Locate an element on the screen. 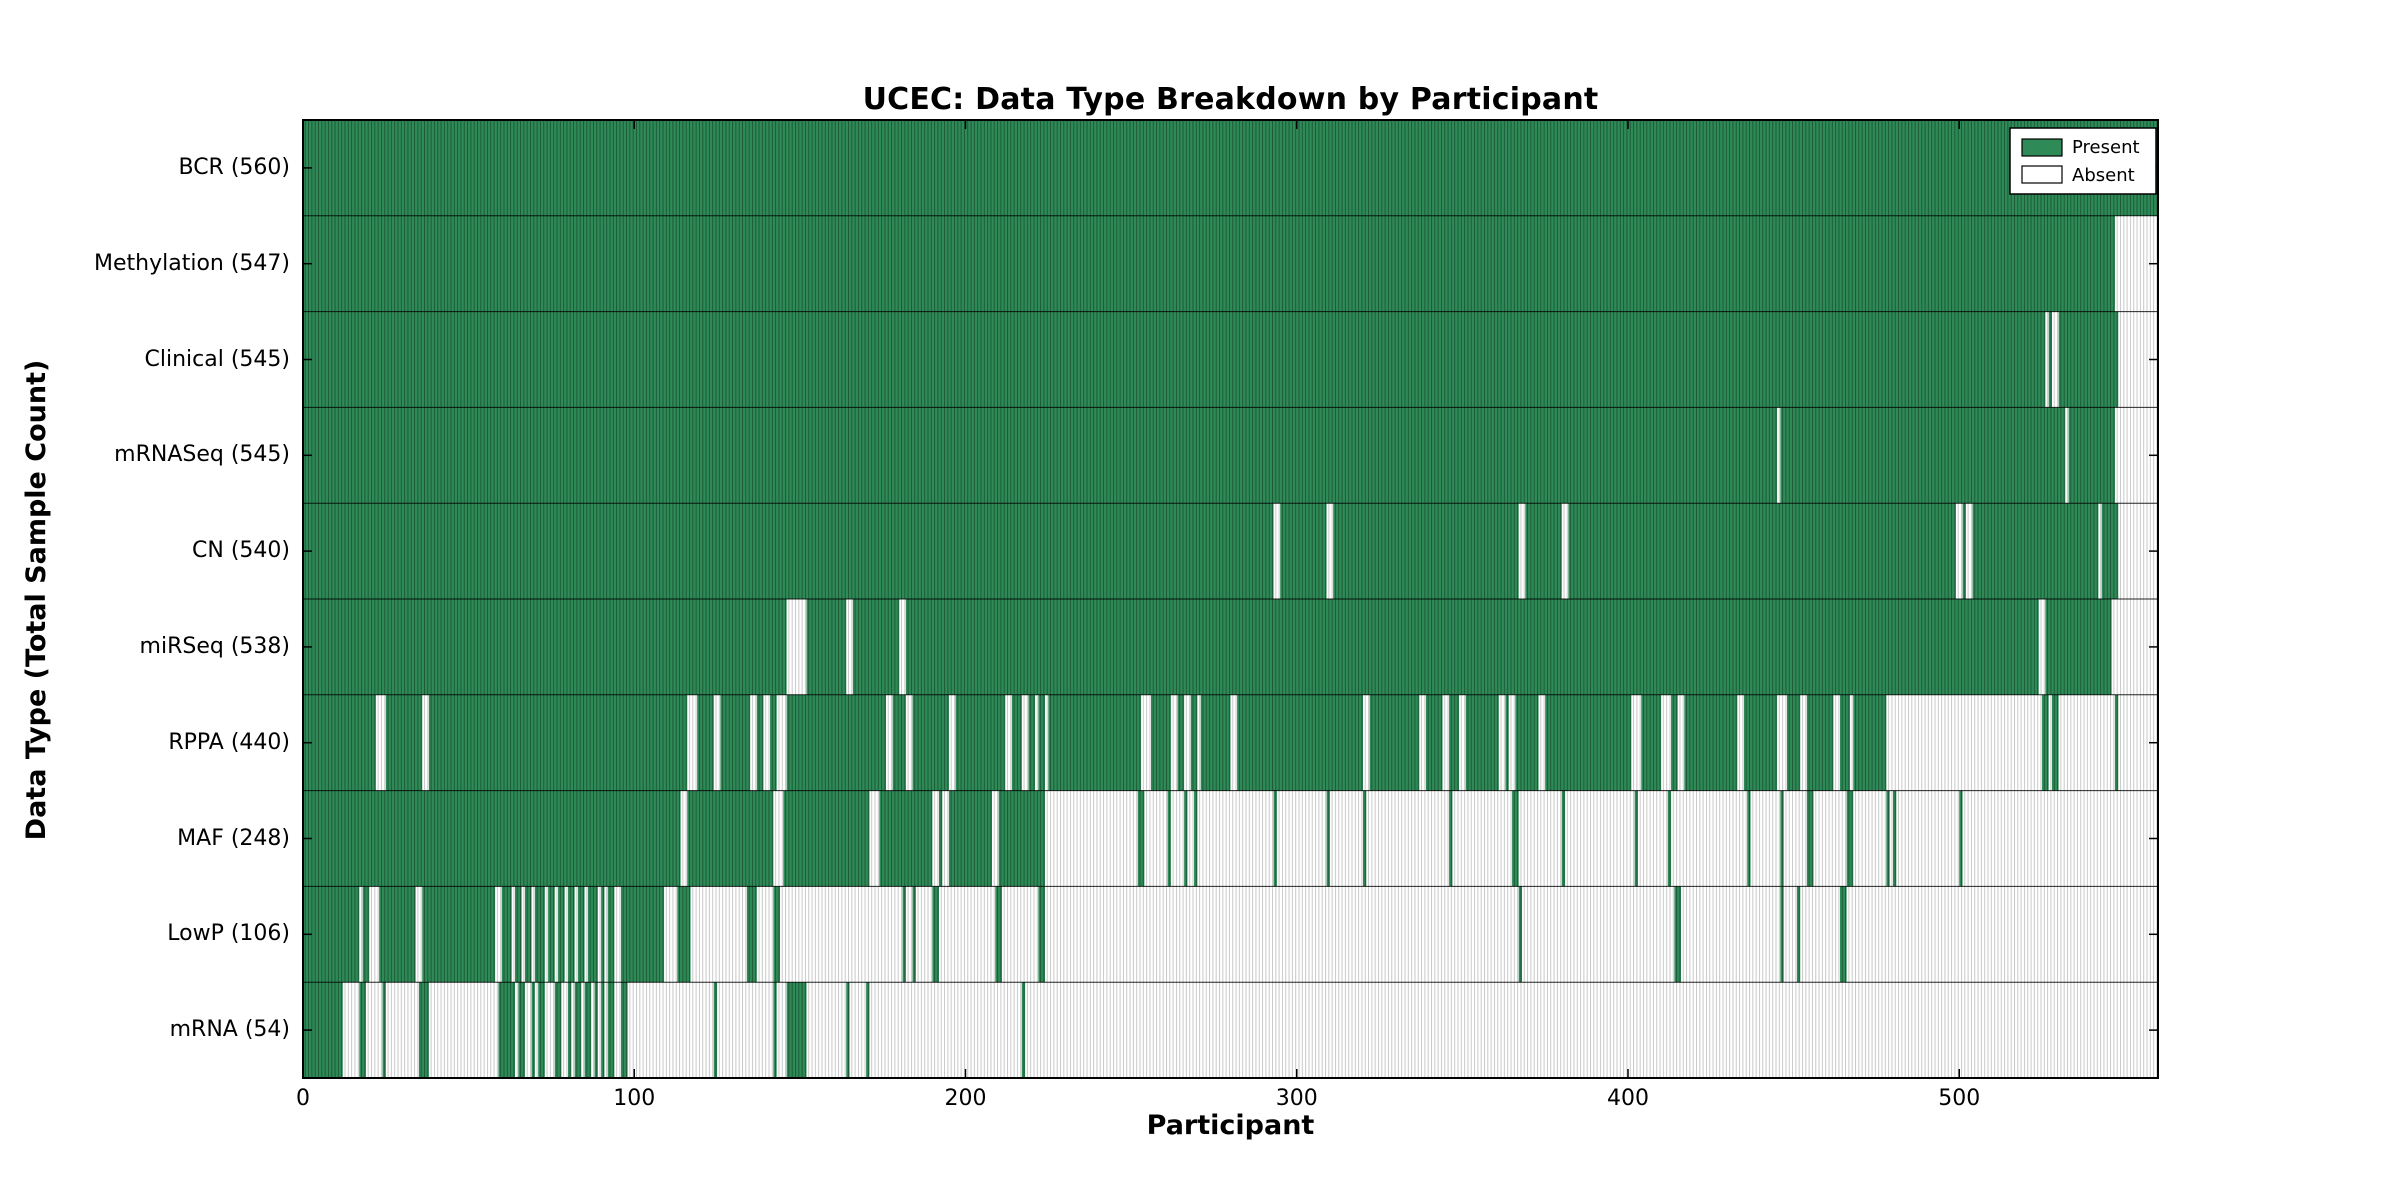 The image size is (2400, 1200). row-methylation is located at coordinates (1209, 263).